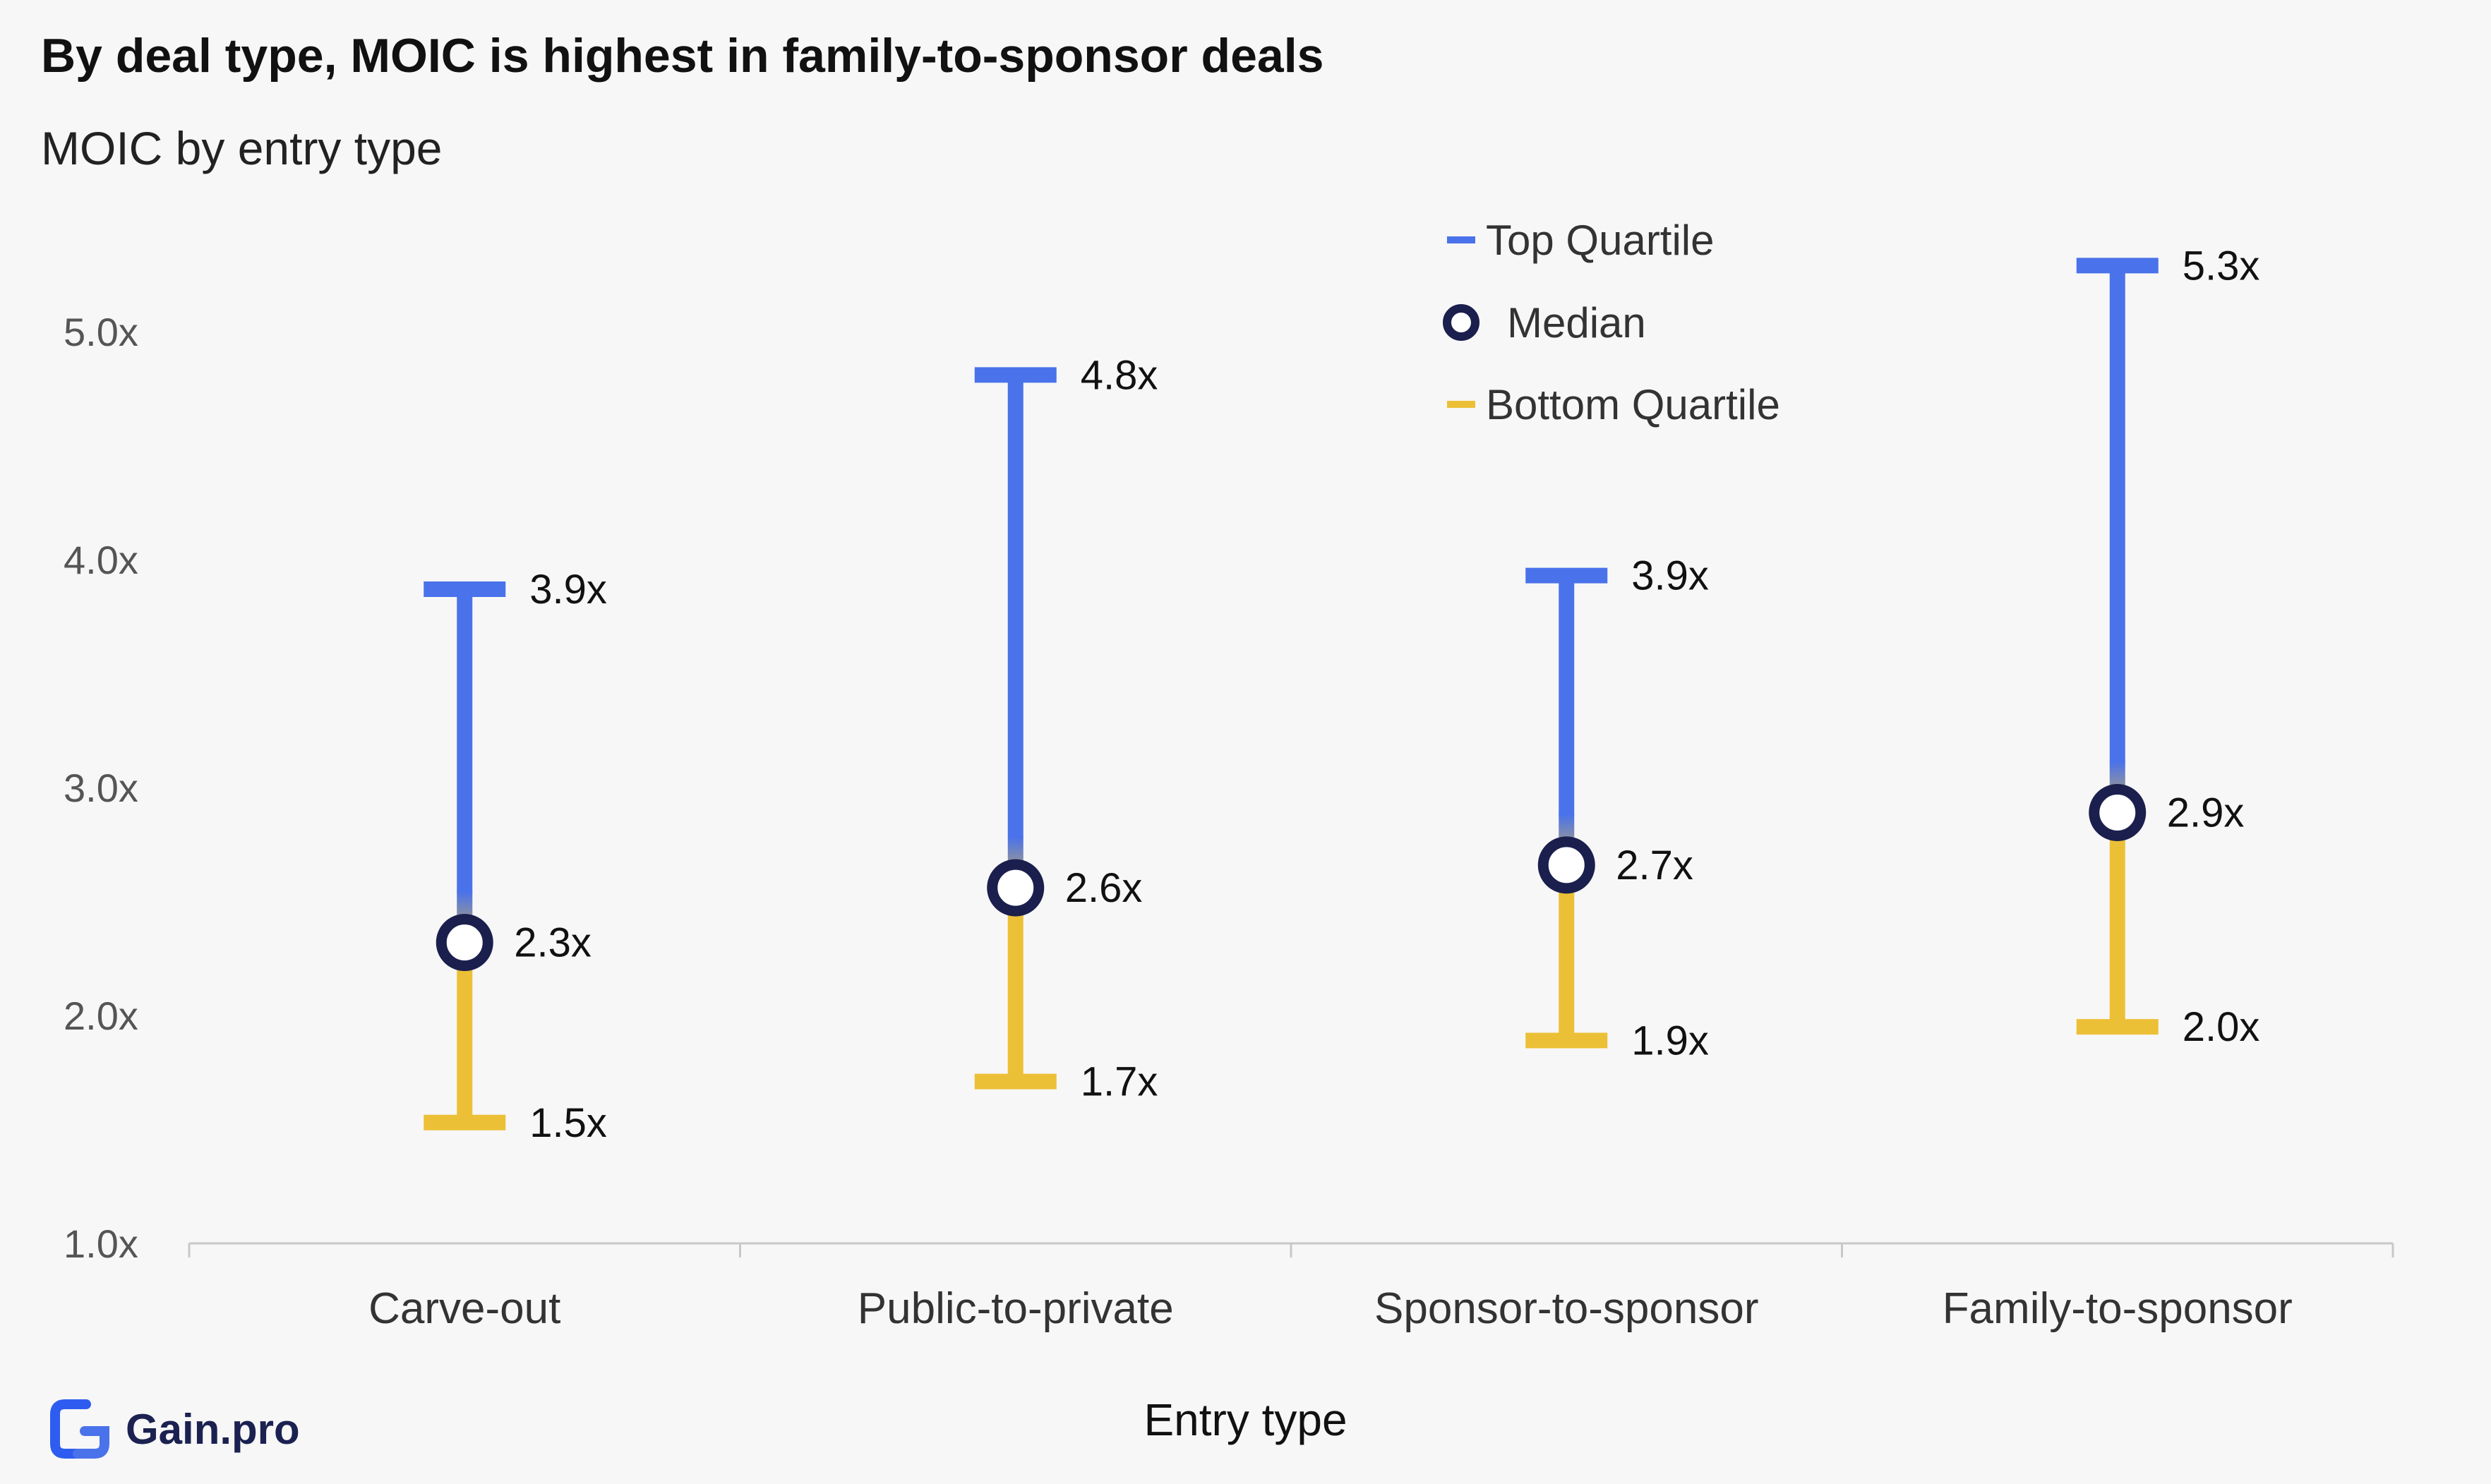 The image size is (2491, 1484). I want to click on range-group: 4.8x 2.6x 1.7x, so click(1066, 728).